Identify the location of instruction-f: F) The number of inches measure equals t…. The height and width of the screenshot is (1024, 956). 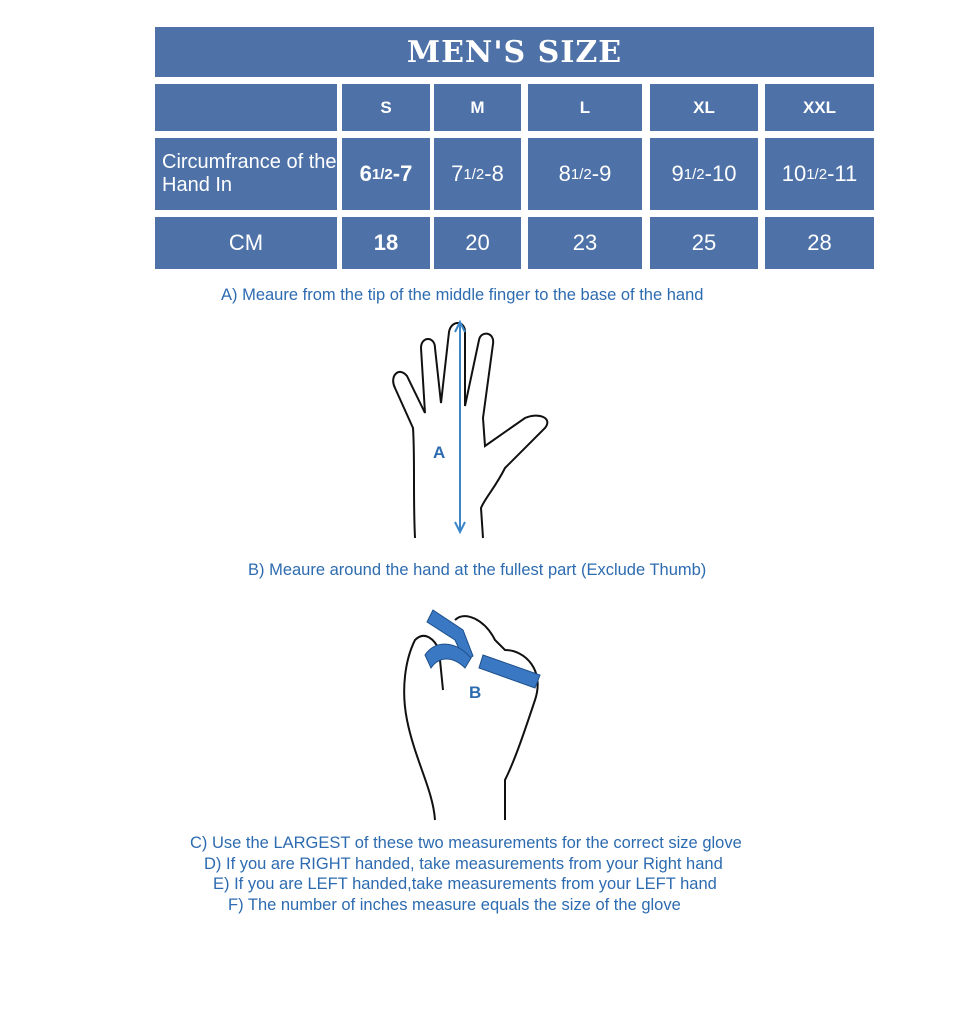
(454, 905).